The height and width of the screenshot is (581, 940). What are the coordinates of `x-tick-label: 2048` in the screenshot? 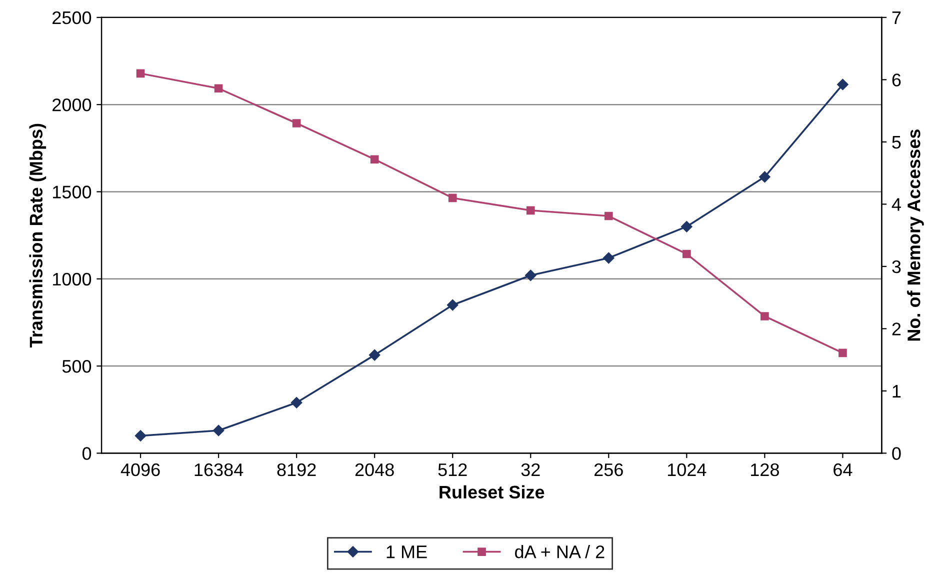 It's located at (374, 469).